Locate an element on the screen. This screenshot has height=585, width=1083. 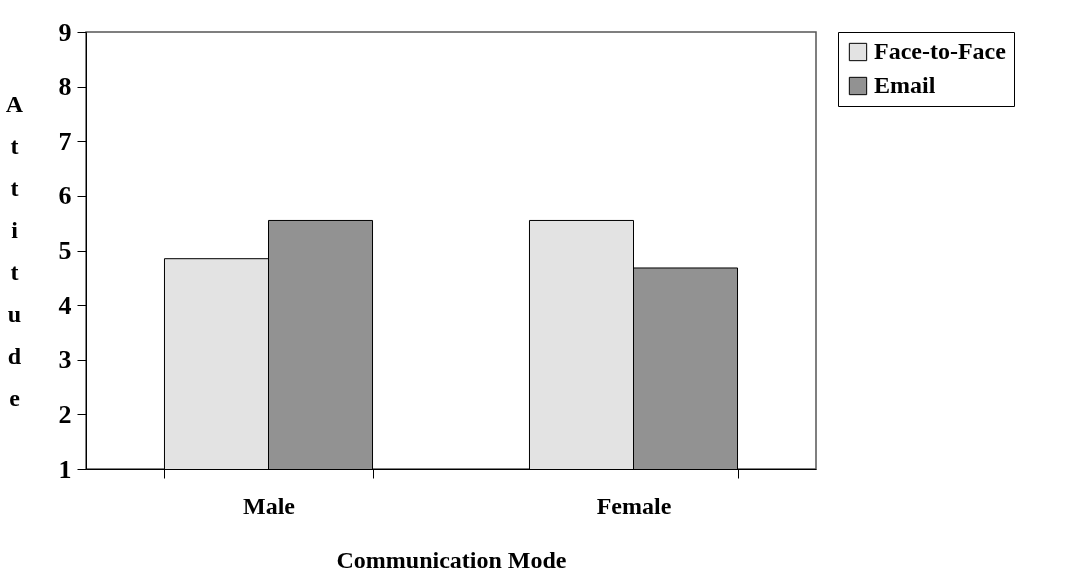
legend-label: Face-to-Face is located at coordinates (940, 51).